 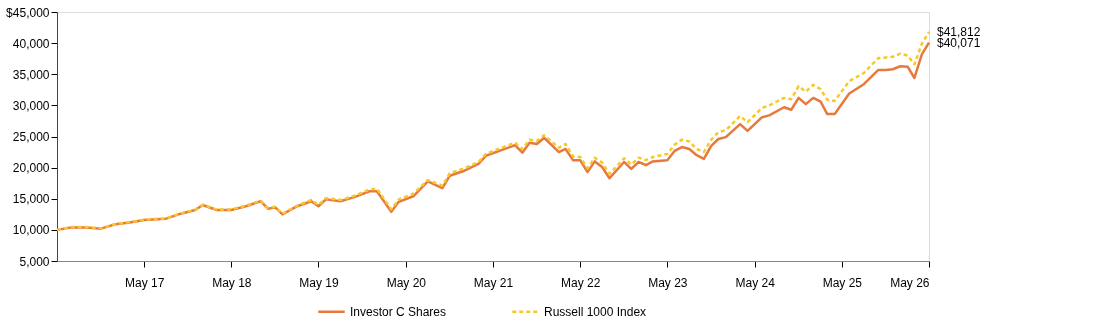 I want to click on y-tick-label: 15,000, so click(x=31, y=199).